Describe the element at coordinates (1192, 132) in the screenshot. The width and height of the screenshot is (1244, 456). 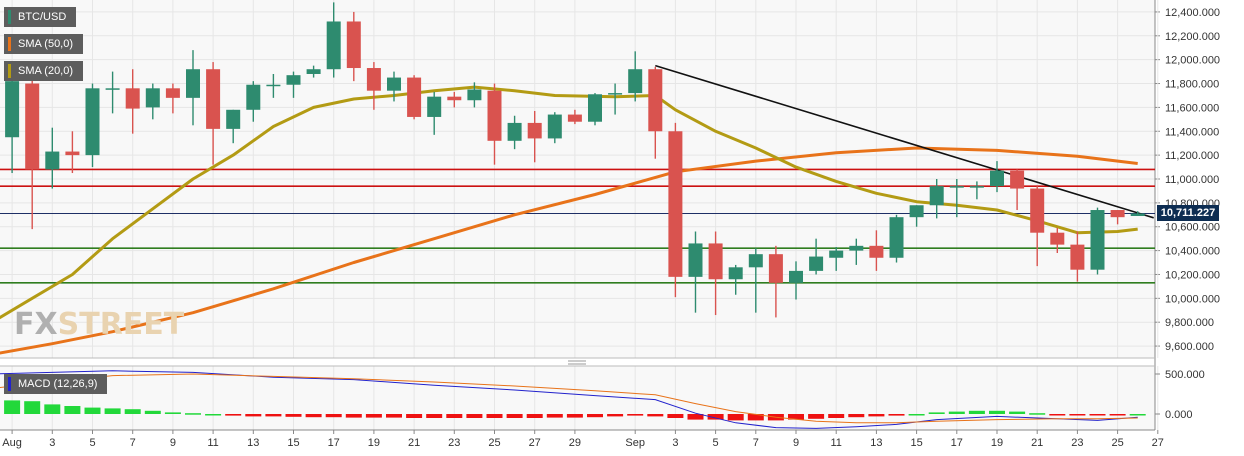
I see `price-tick-label: 11,400.000` at that location.